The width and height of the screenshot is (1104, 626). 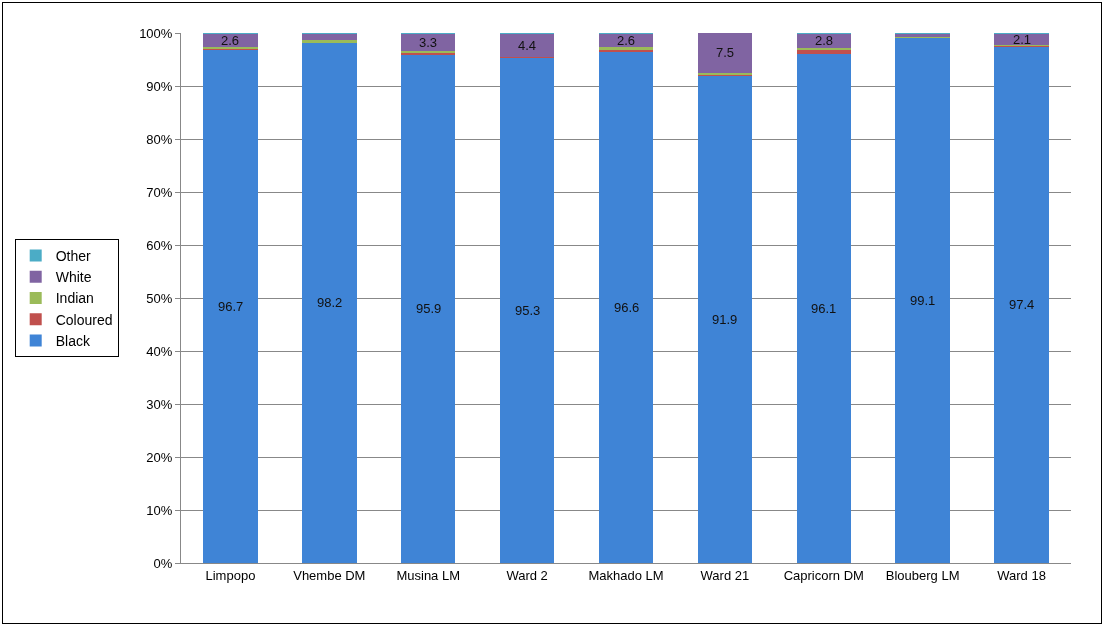 What do you see at coordinates (330, 302) in the screenshot?
I see `data-label: 98.2` at bounding box center [330, 302].